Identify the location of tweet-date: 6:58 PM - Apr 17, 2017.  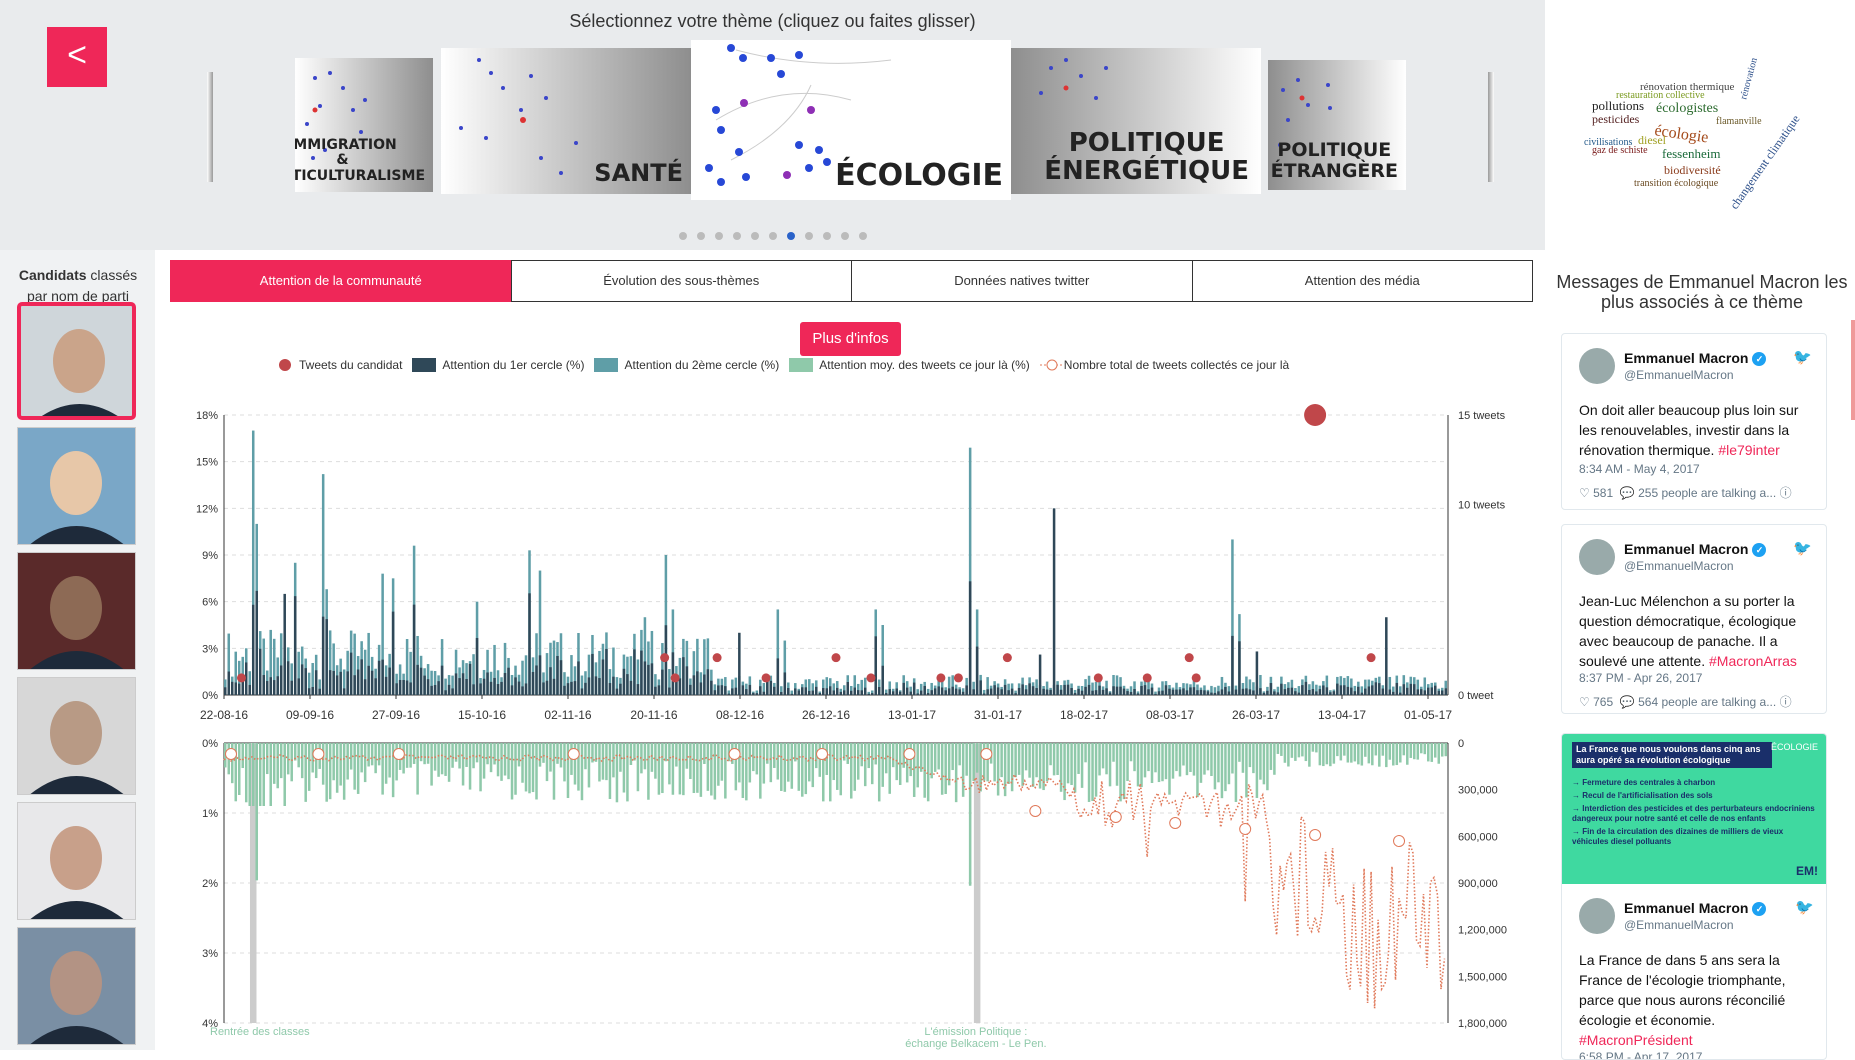
(1641, 1055).